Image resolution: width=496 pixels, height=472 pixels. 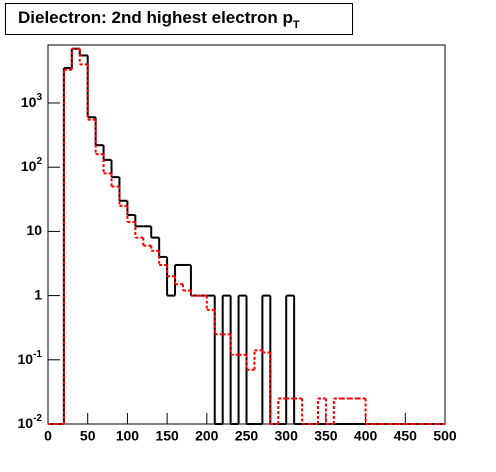 What do you see at coordinates (128, 436) in the screenshot?
I see `x-tick-label: 100` at bounding box center [128, 436].